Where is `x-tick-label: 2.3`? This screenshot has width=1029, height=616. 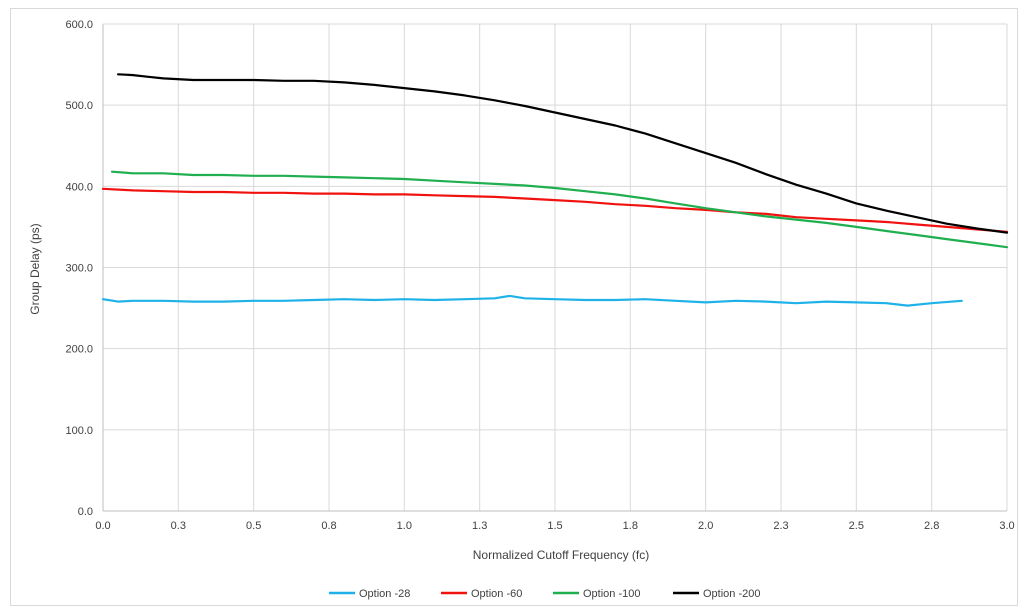 x-tick-label: 2.3 is located at coordinates (780, 526).